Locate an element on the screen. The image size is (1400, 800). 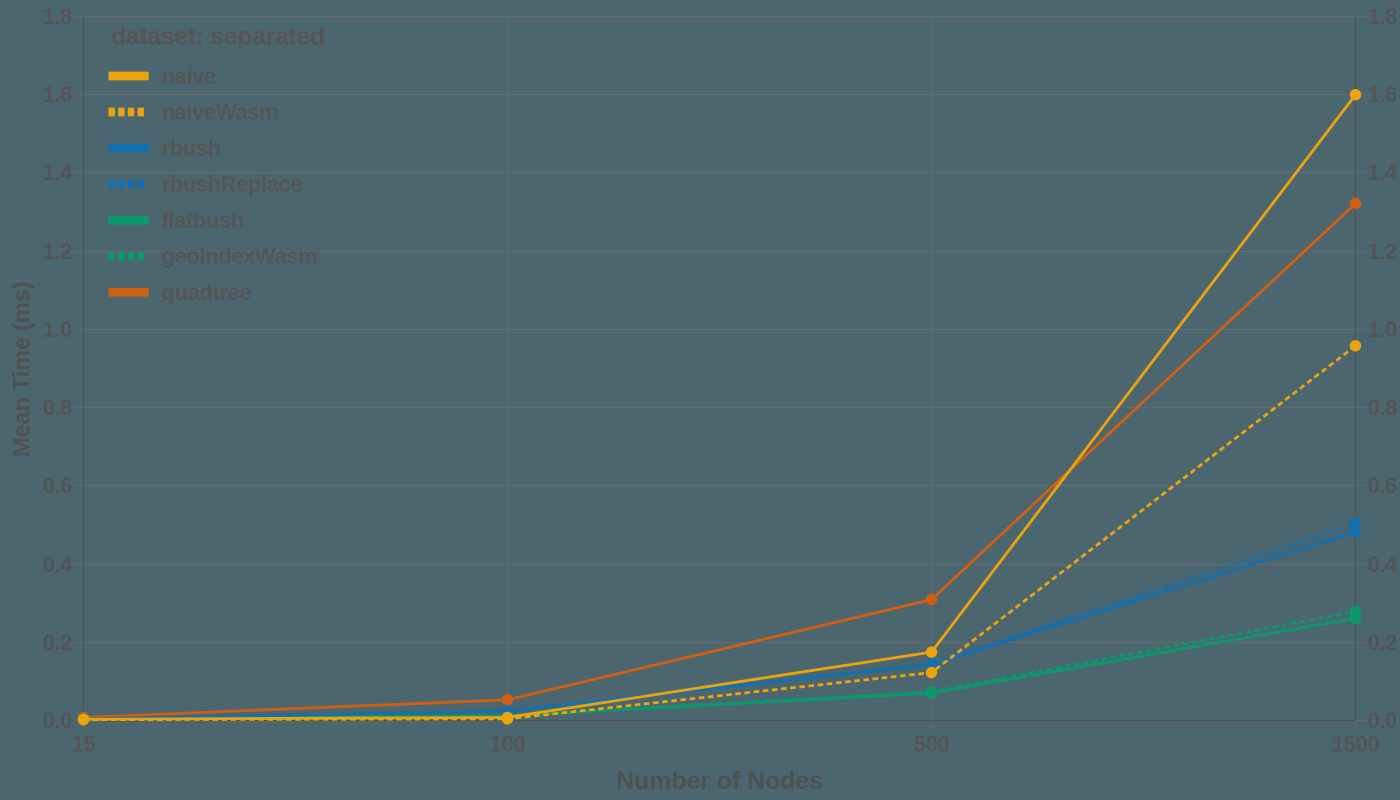
svg-text: rbush is located at coordinates (191, 148).